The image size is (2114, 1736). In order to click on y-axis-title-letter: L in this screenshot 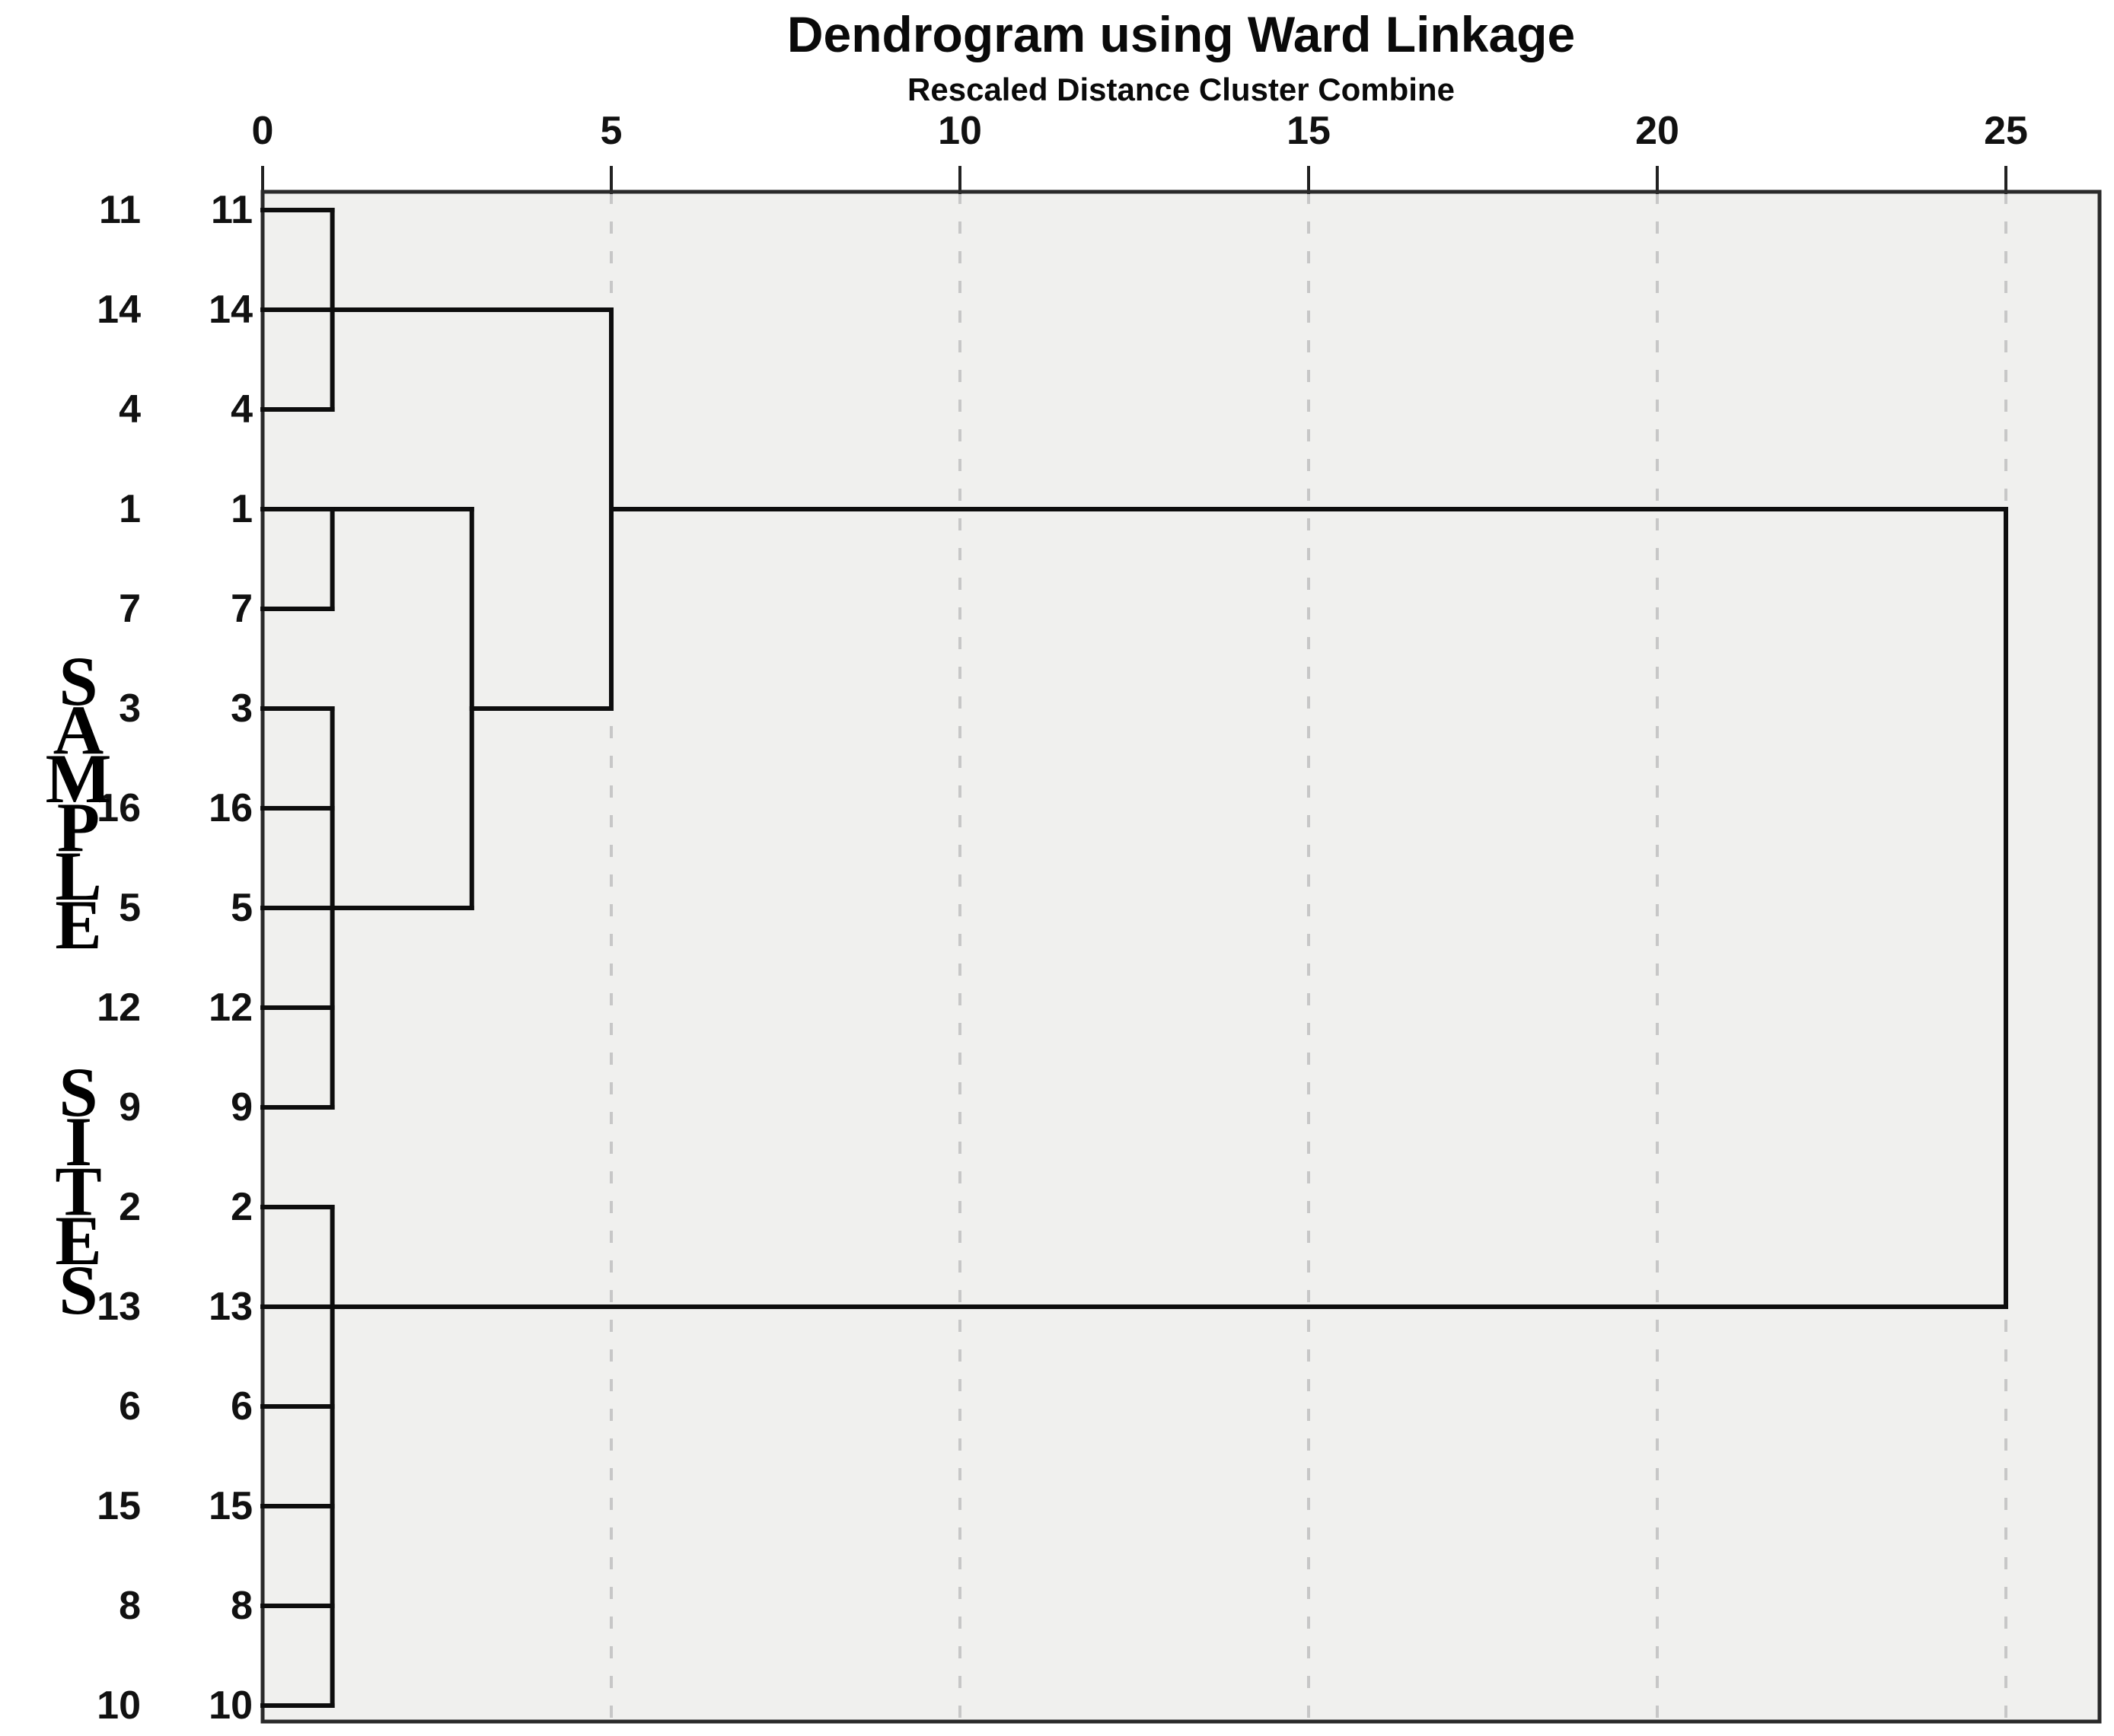, I will do `click(78, 876)`.